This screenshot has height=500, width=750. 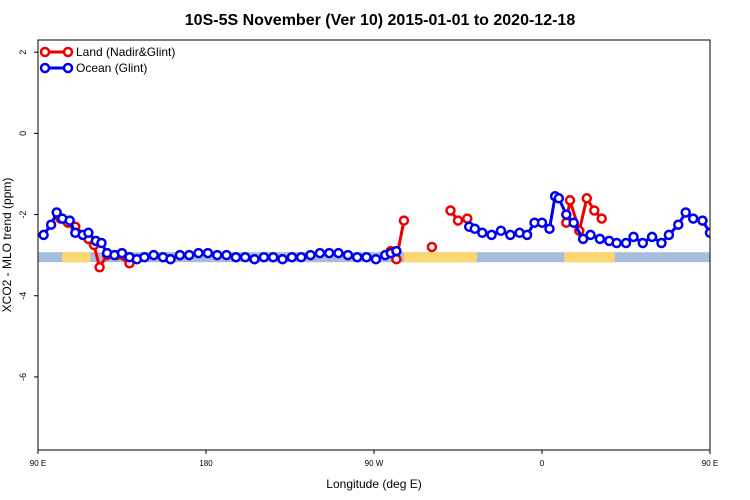 I want to click on y-tick-label-2: -2, so click(x=23, y=215).